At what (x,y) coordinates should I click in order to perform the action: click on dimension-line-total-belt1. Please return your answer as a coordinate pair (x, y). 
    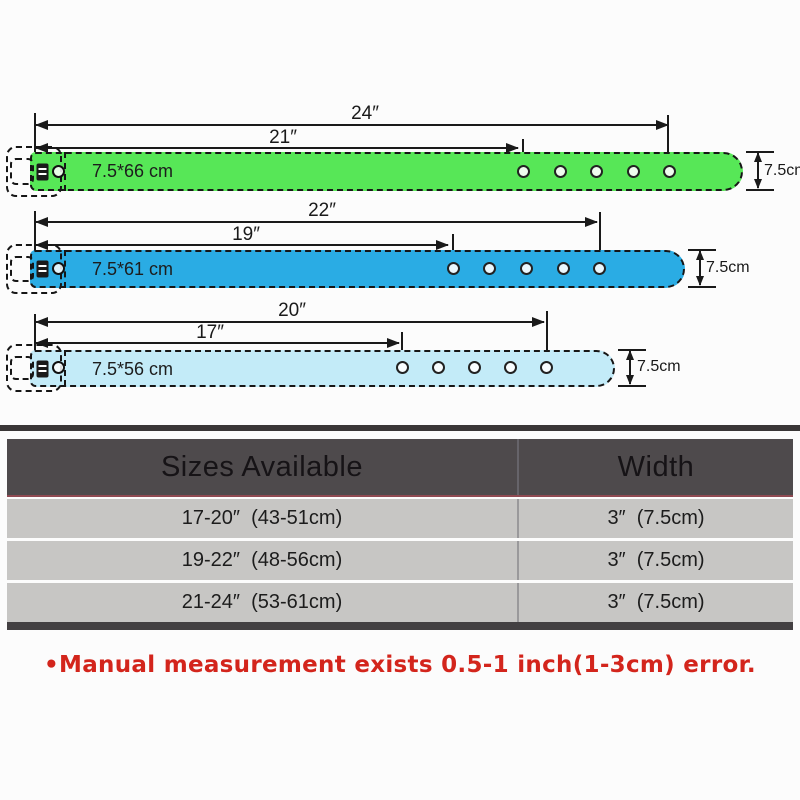
    Looking at the image, I should click on (352, 125).